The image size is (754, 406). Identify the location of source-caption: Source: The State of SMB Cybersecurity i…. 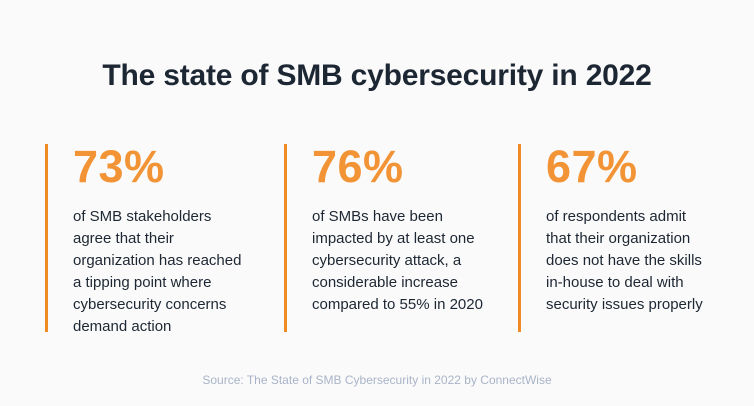
(377, 380).